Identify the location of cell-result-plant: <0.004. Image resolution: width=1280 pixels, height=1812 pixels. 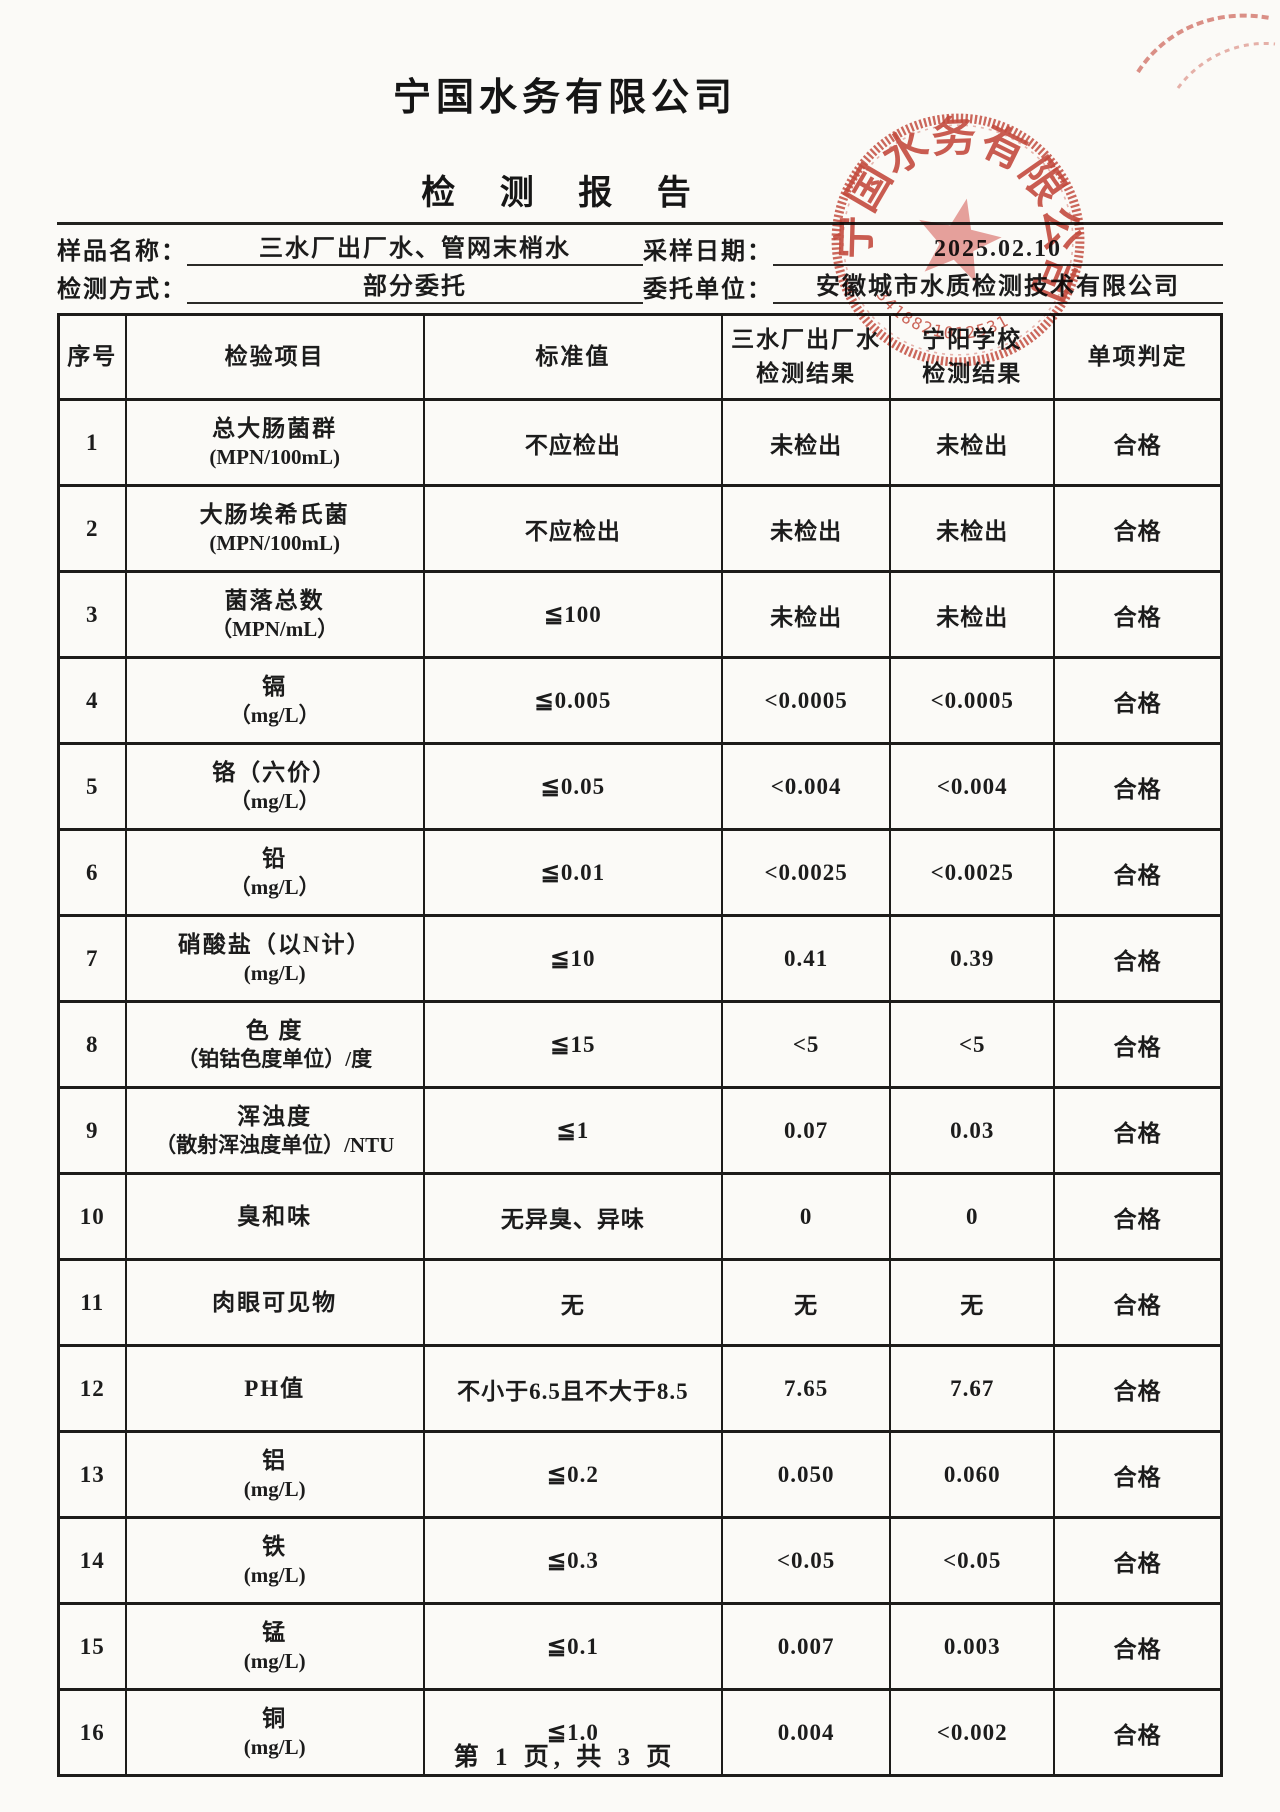
(806, 786).